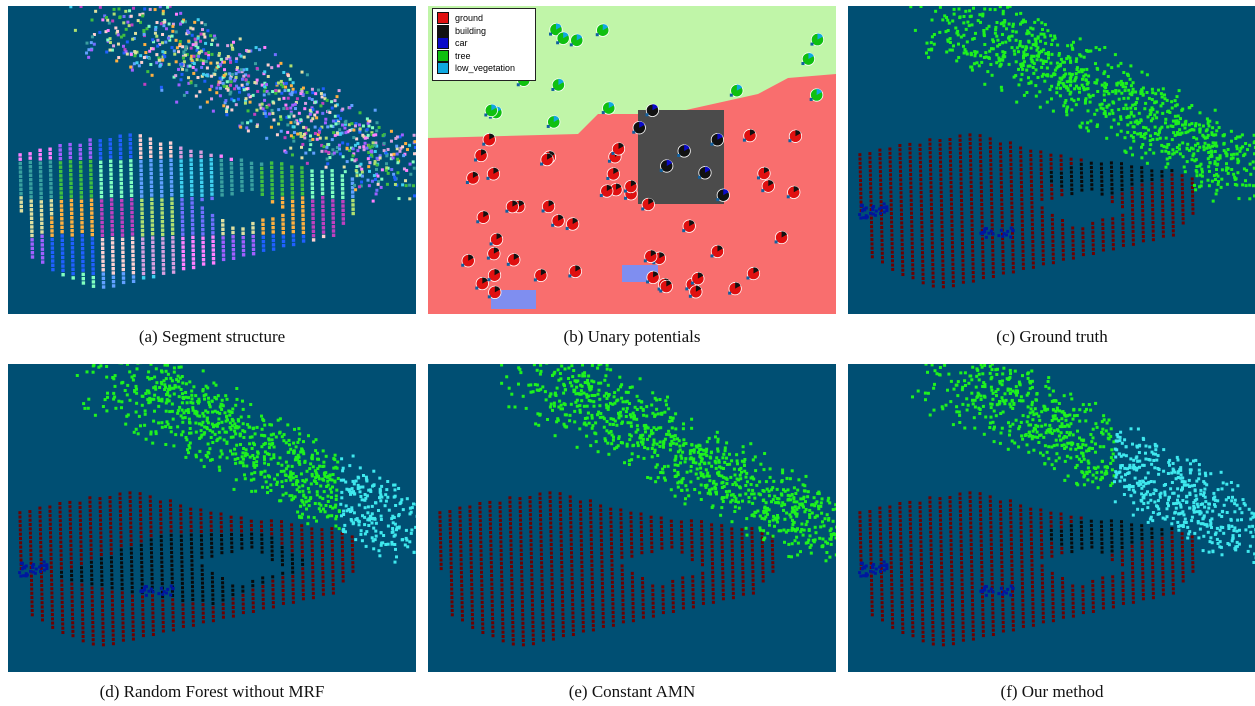  Describe the element at coordinates (443, 30) in the screenshot. I see `legend-swatch-building` at that location.